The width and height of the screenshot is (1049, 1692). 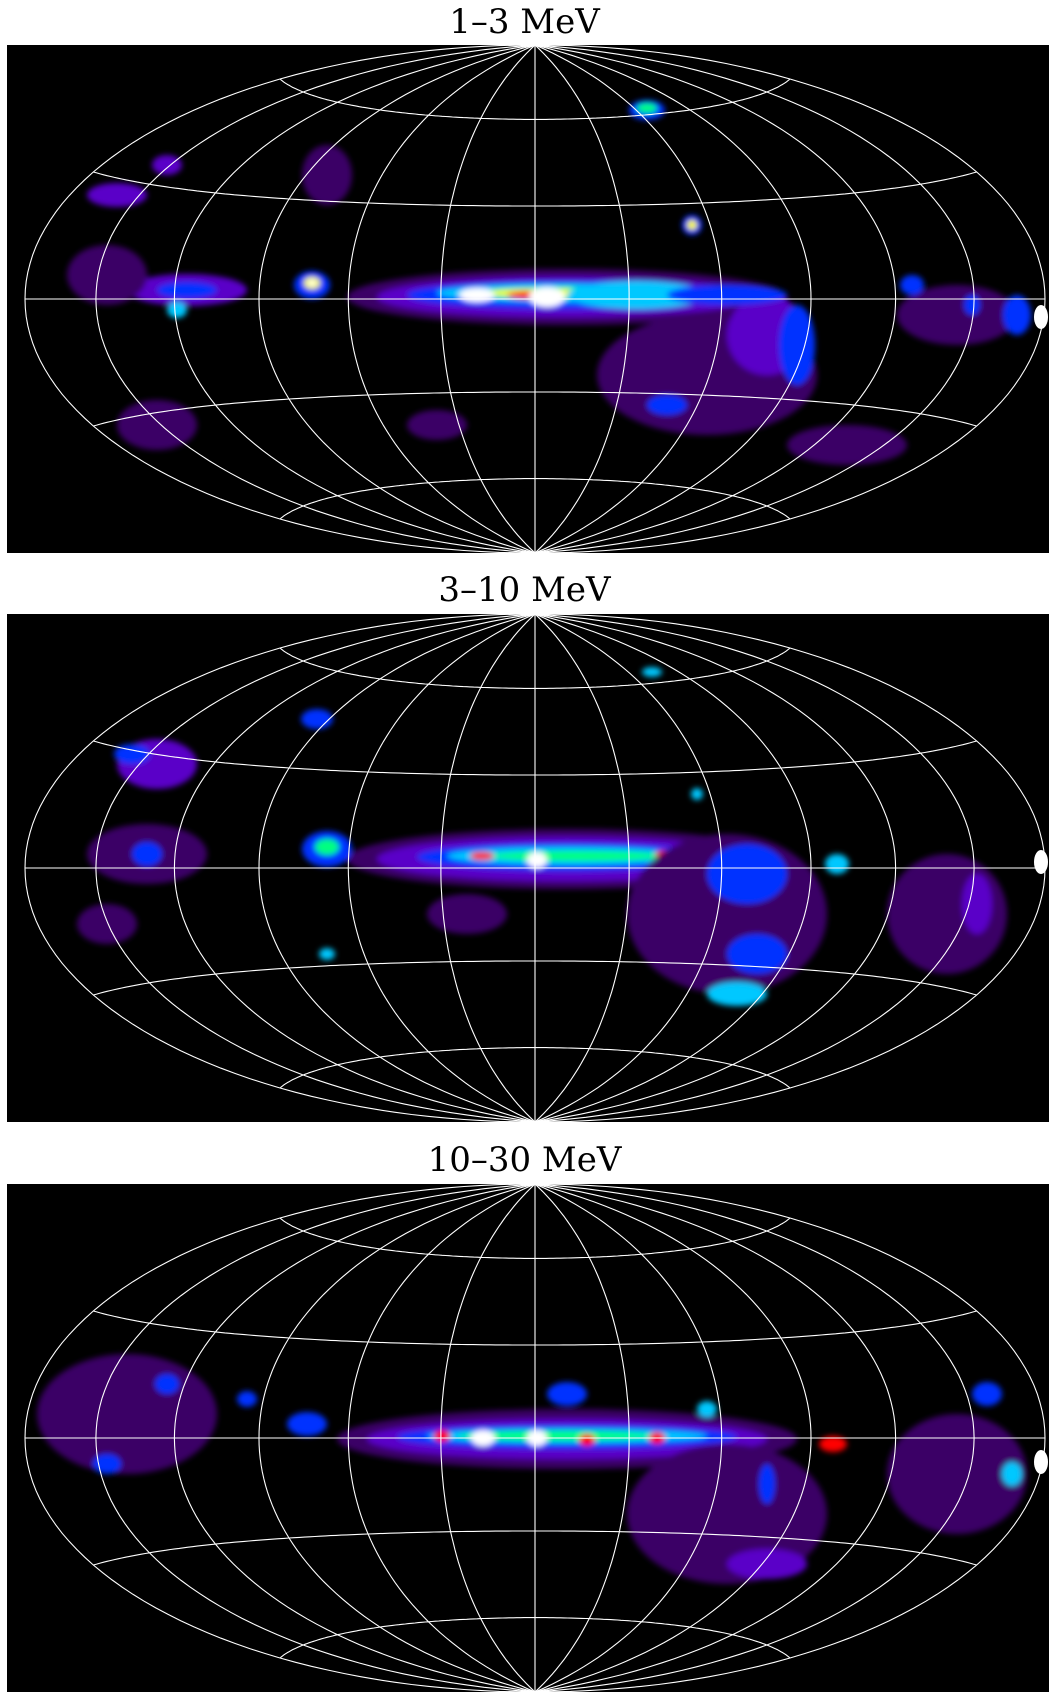 What do you see at coordinates (524, 590) in the screenshot?
I see `panel-title-3-10-mev: 3–10 MeV` at bounding box center [524, 590].